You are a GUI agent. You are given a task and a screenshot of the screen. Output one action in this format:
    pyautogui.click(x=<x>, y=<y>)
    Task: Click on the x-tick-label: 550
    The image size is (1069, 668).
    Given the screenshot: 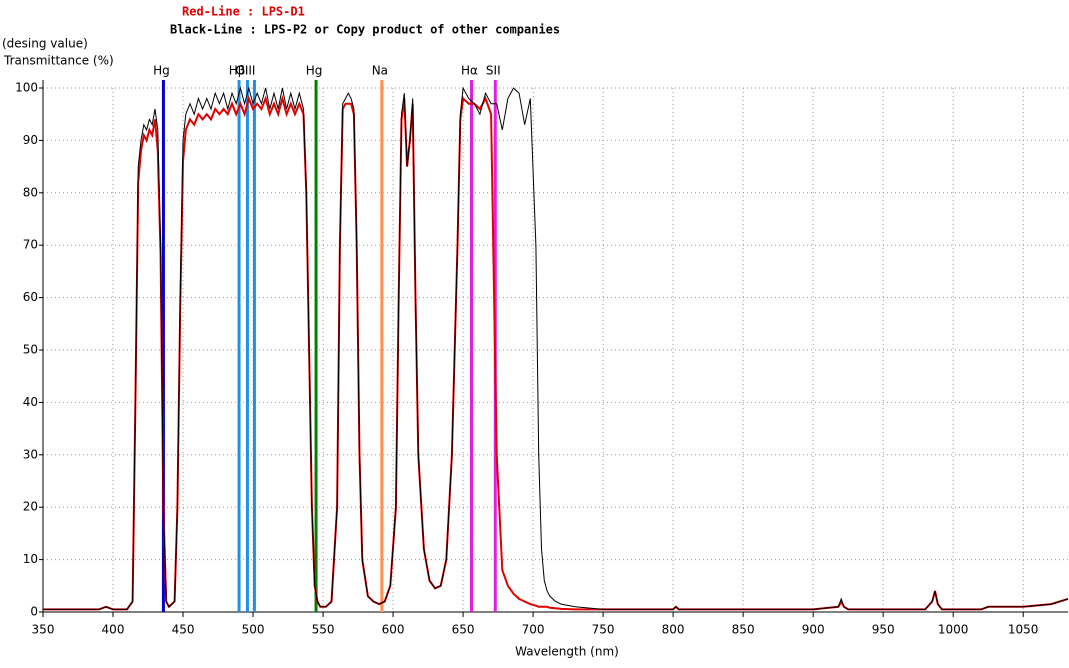 What is the action you would take?
    pyautogui.click(x=323, y=630)
    